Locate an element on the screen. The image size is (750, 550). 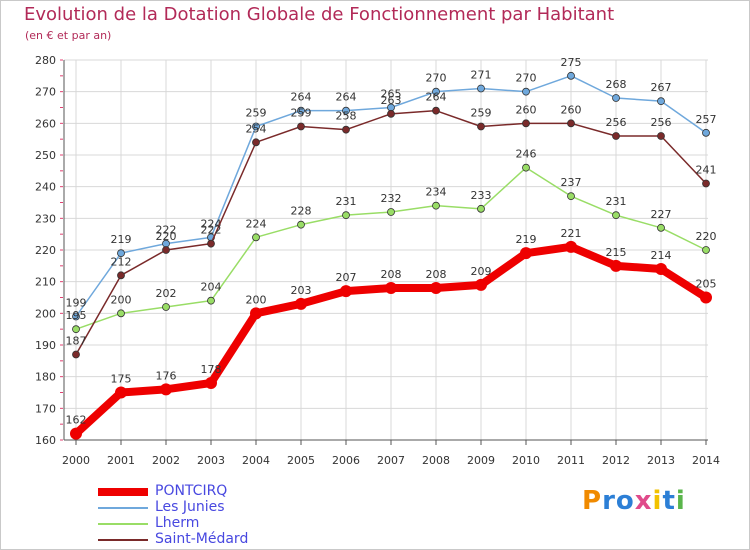
legend-item: Lherm is located at coordinates (198, 523).